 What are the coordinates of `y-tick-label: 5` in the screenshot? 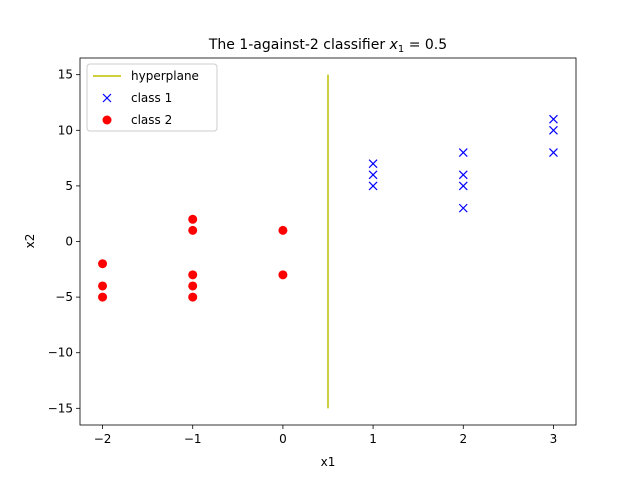 It's located at (69, 186).